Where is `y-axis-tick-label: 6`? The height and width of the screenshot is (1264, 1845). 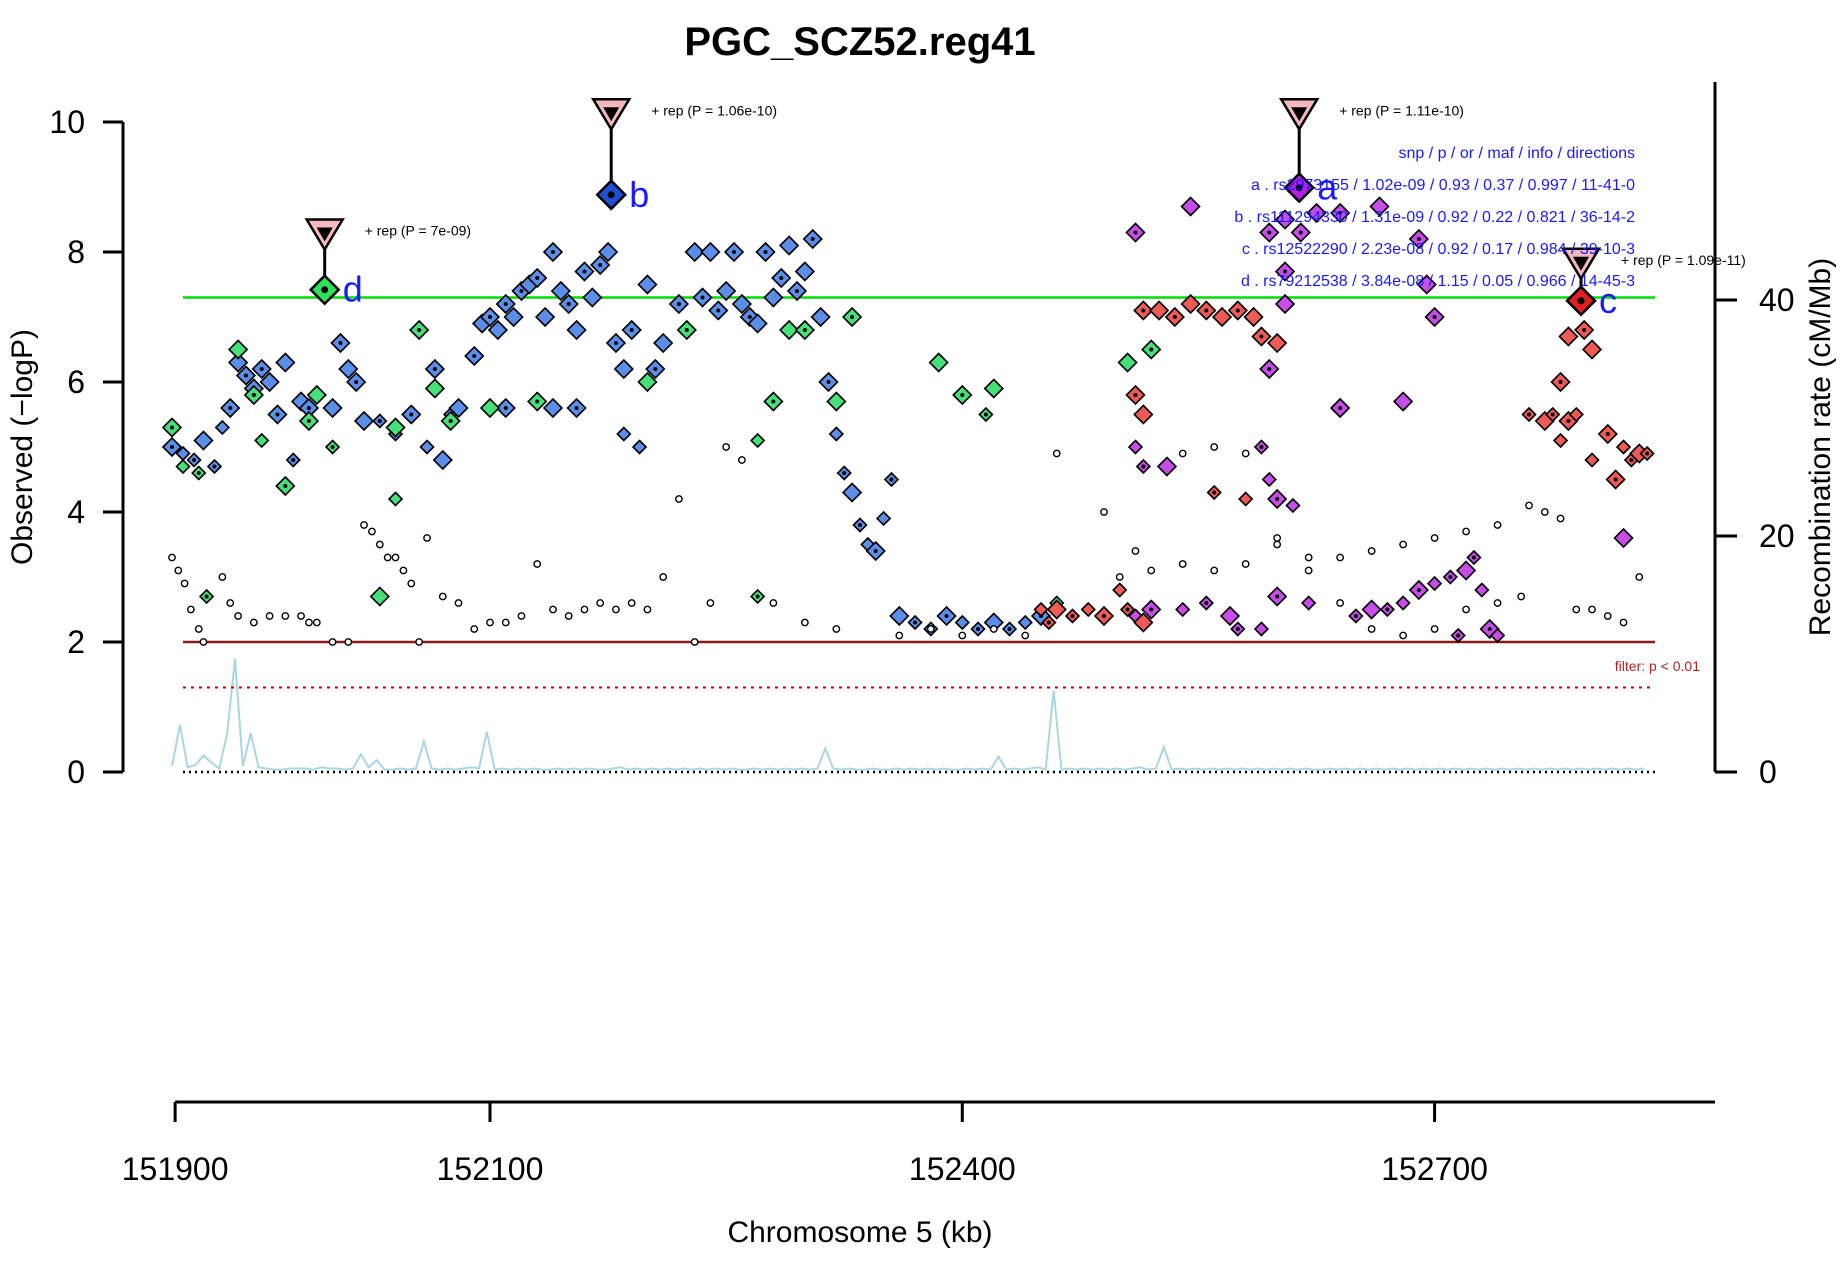
y-axis-tick-label: 6 is located at coordinates (76, 382).